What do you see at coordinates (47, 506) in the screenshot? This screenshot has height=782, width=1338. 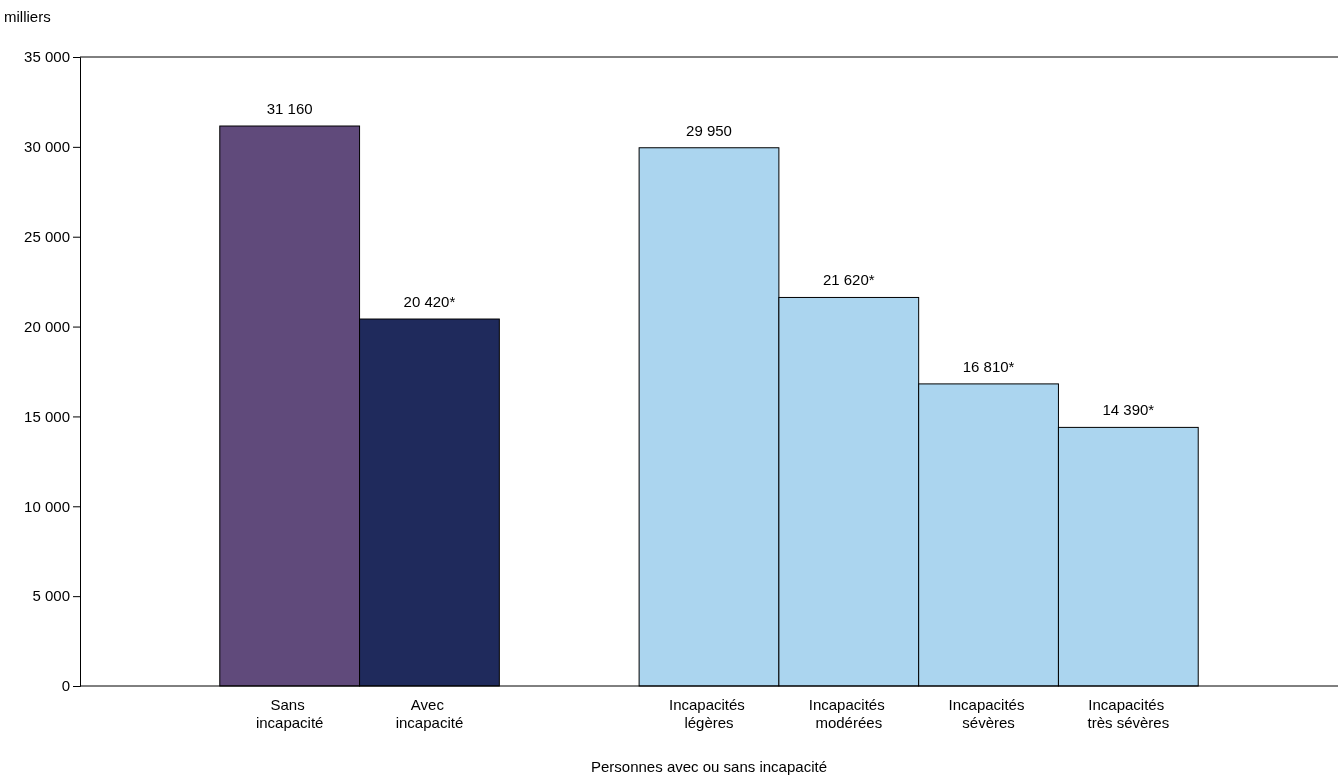 I see `y-tick-label: 10 000` at bounding box center [47, 506].